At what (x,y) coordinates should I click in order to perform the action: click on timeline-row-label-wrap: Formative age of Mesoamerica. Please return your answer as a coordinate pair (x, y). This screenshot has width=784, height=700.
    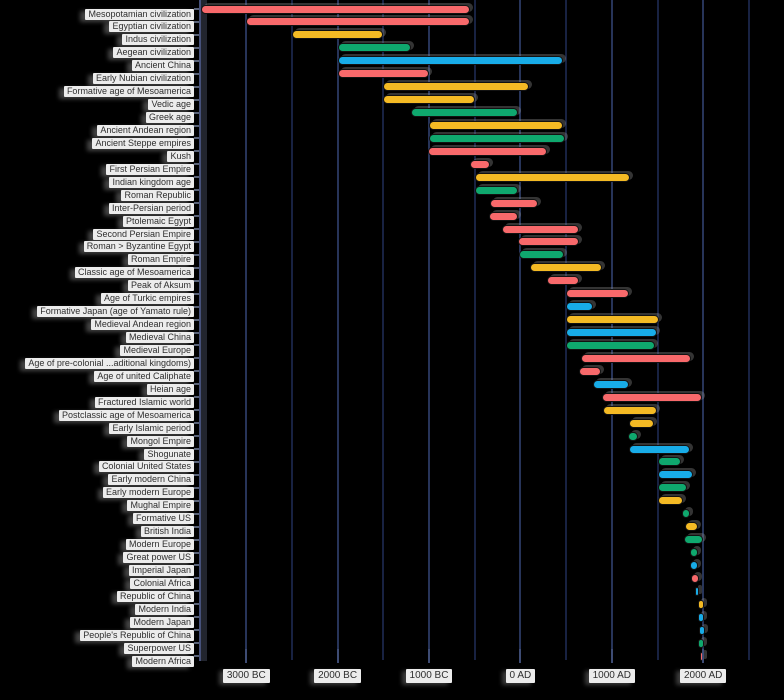
    Looking at the image, I should click on (97, 89).